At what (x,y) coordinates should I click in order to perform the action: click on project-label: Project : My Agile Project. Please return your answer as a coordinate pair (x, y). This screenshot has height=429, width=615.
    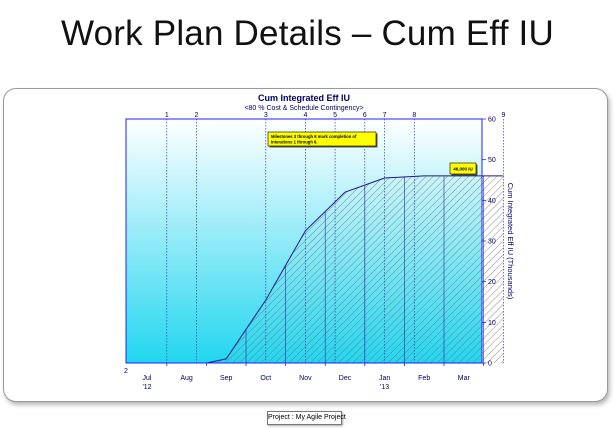
    Looking at the image, I should click on (306, 418).